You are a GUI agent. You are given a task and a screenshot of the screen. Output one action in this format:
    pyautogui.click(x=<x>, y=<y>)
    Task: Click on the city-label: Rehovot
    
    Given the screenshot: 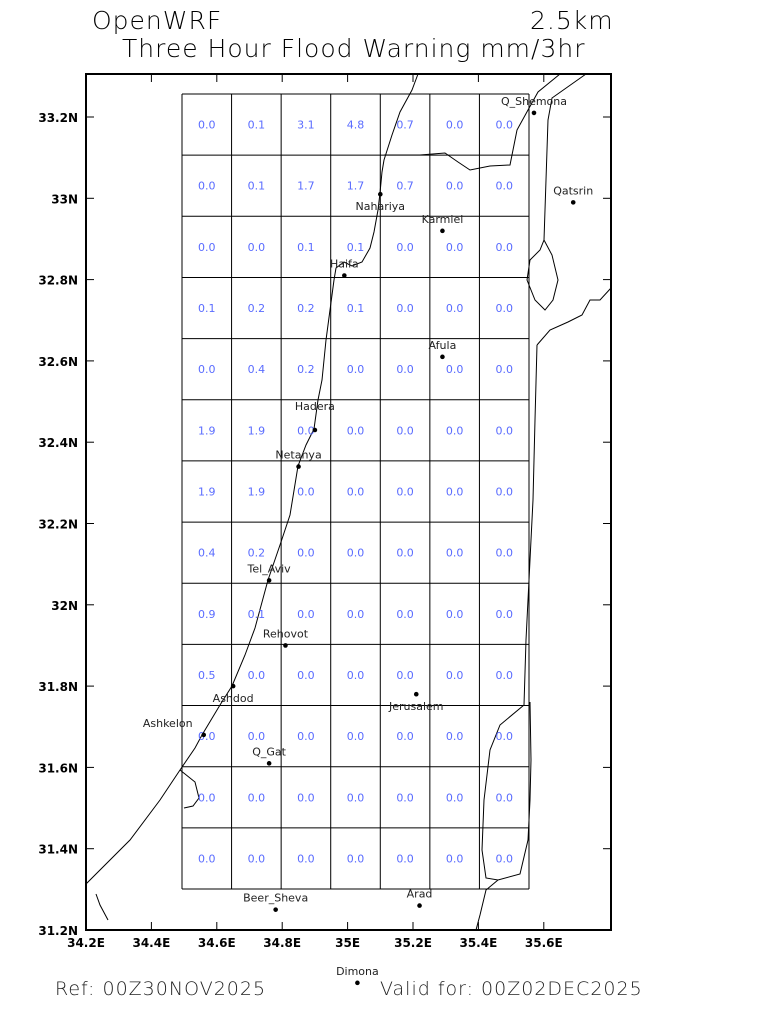 What is the action you would take?
    pyautogui.click(x=286, y=633)
    